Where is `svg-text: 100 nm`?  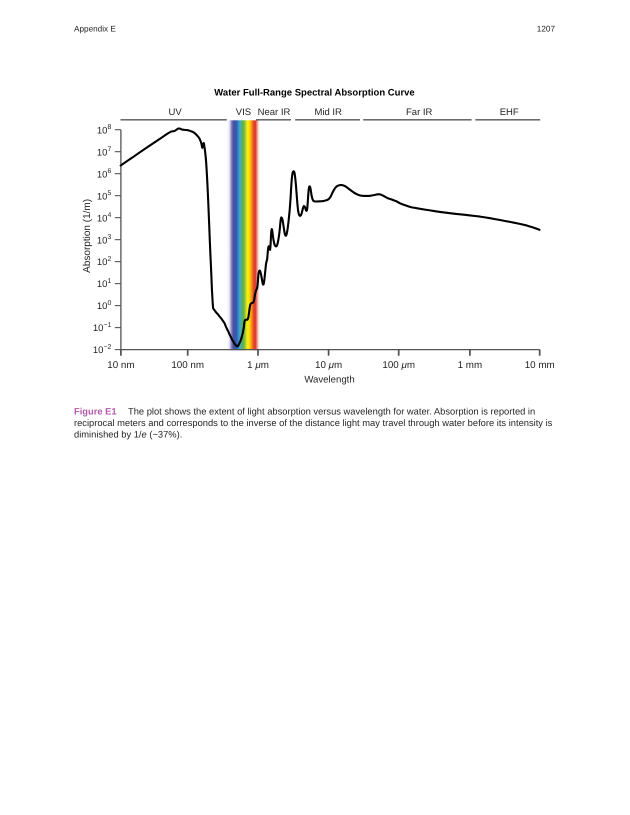
svg-text: 100 nm is located at coordinates (187, 365).